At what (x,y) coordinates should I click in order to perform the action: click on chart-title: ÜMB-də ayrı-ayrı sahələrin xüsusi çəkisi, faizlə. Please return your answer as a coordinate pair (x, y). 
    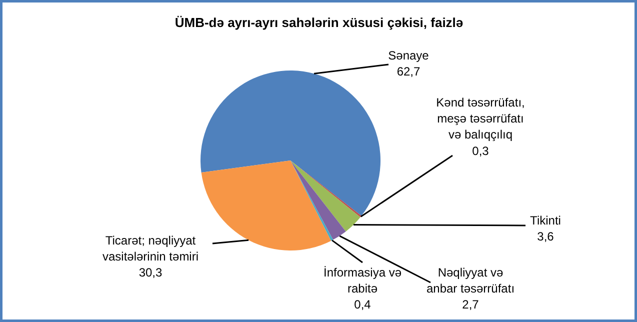
    Looking at the image, I should click on (319, 22).